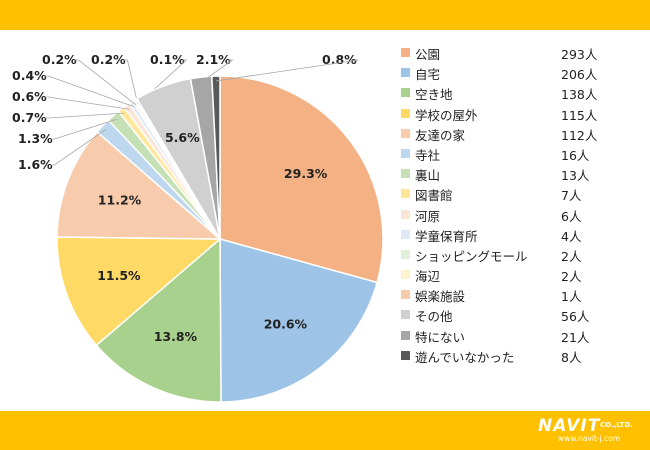 Image resolution: width=650 pixels, height=450 pixels. Describe the element at coordinates (521, 216) in the screenshot. I see `legend-item: 河原 6人` at that location.